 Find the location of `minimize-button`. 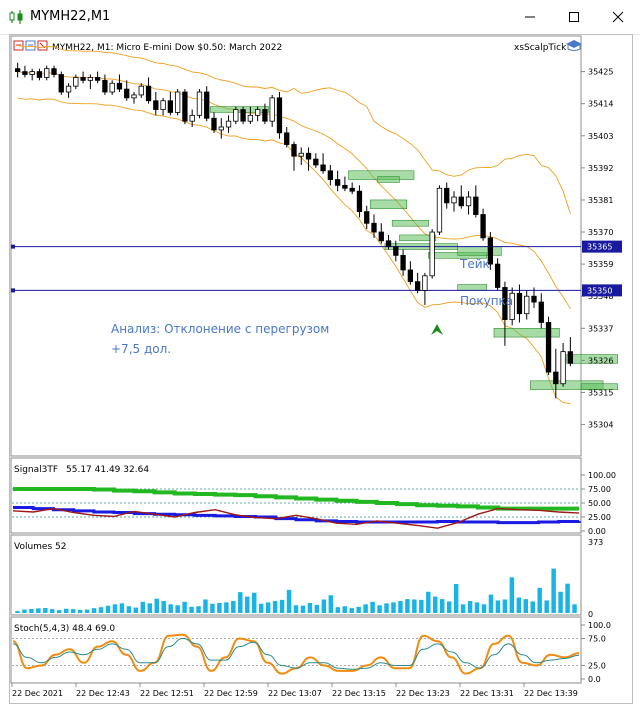

minimize-button is located at coordinates (530, 17).